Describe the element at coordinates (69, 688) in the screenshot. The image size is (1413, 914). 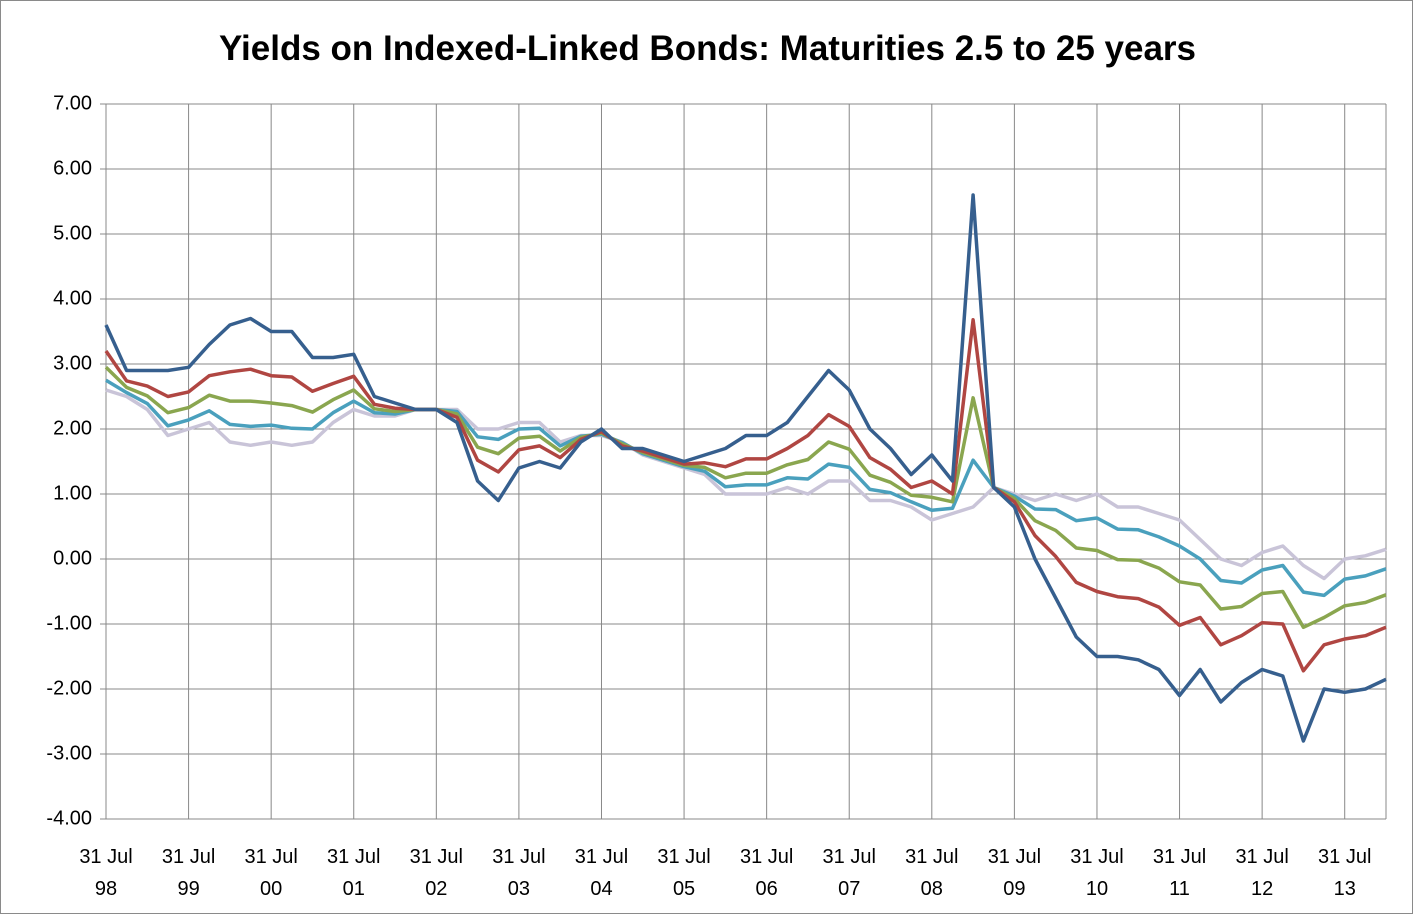
I see `y-tick-label: -2.00` at that location.